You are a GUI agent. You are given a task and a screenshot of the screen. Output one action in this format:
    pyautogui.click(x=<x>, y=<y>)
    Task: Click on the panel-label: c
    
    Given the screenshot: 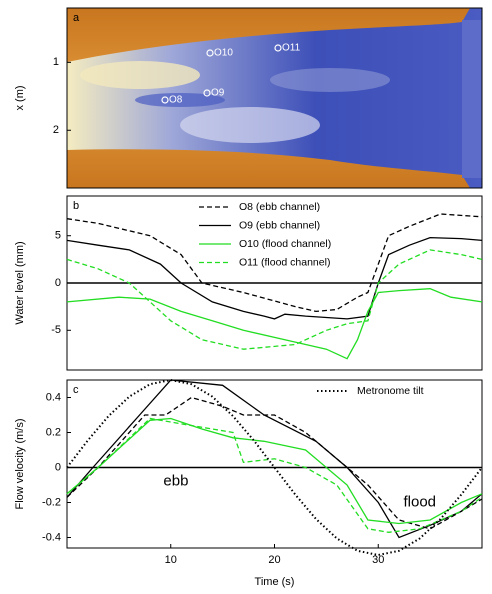 What is the action you would take?
    pyautogui.click(x=76, y=390)
    